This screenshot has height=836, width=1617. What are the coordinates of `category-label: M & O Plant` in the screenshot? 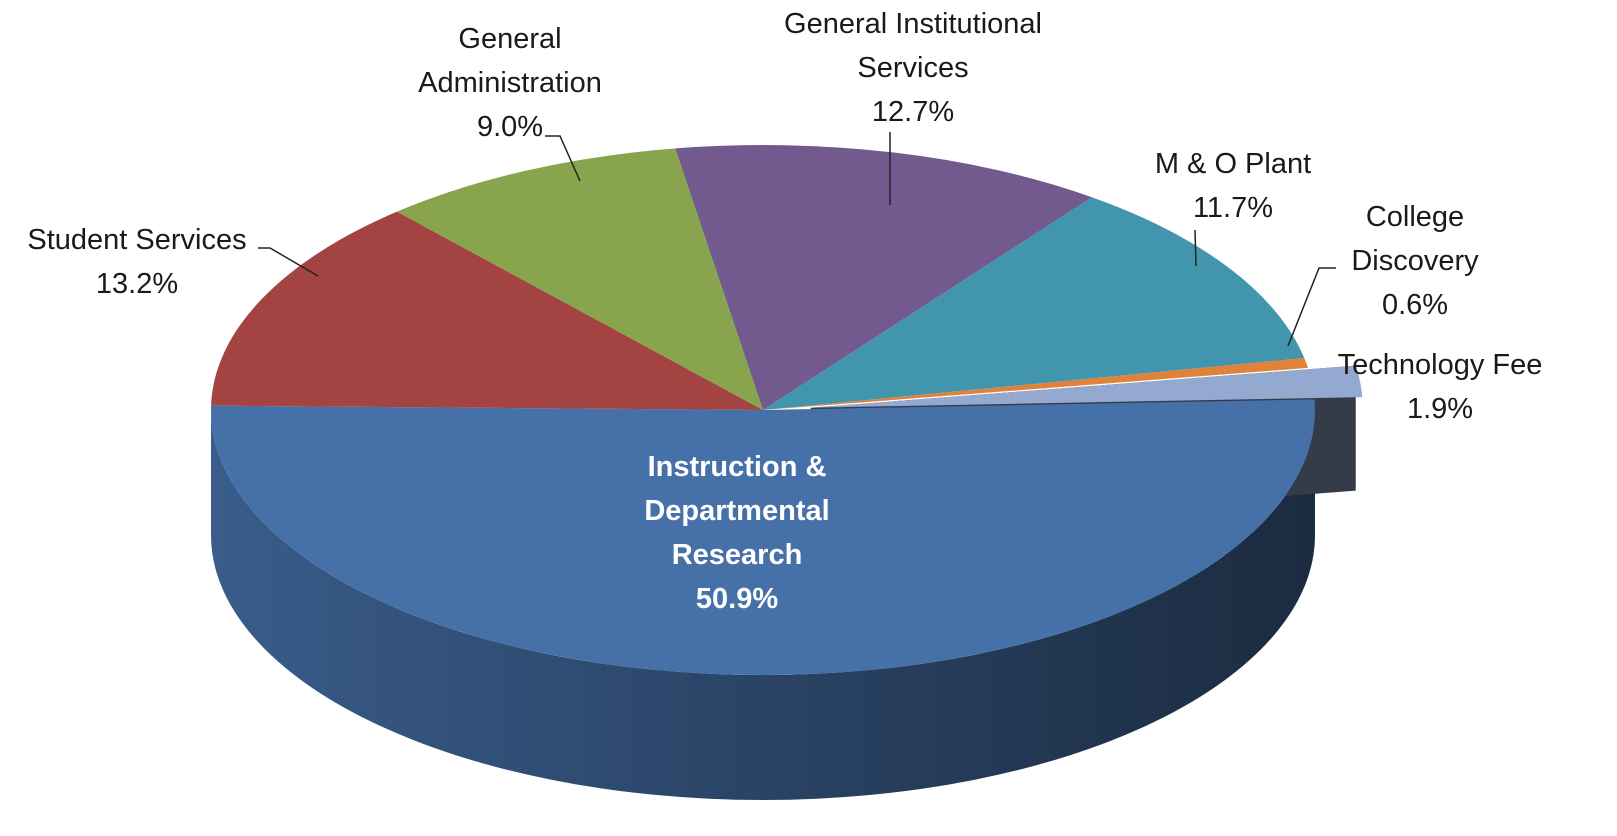 It's located at (1233, 164).